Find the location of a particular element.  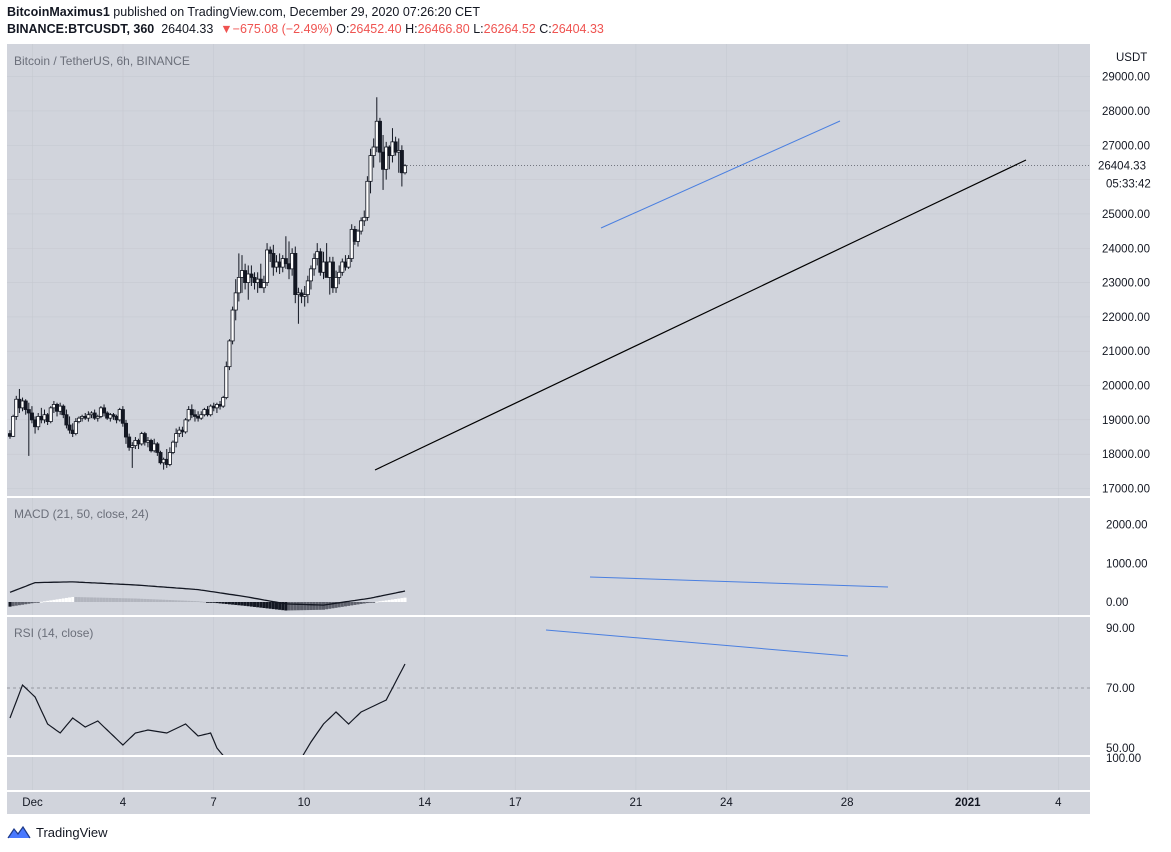

rsi-tick-label: 70.00 is located at coordinates (1120, 689).